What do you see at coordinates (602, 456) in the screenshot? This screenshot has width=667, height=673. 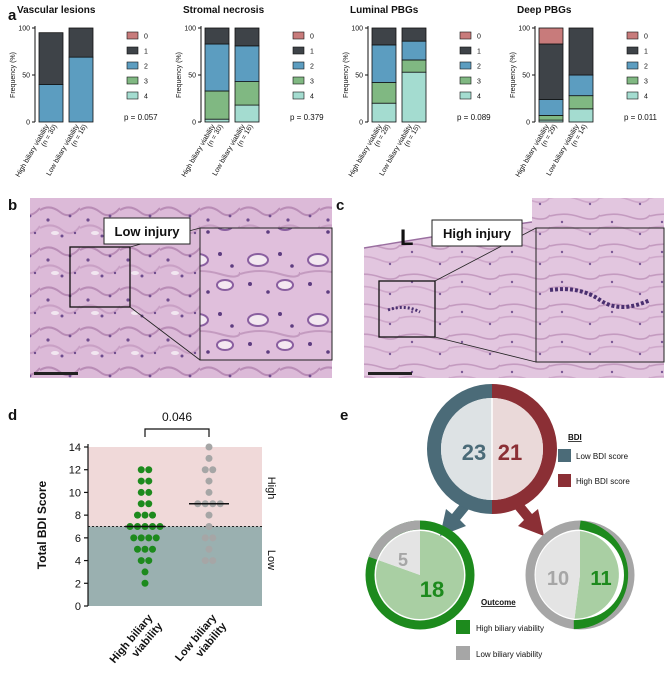 I see `legend-low-bdi: Low BDI score` at bounding box center [602, 456].